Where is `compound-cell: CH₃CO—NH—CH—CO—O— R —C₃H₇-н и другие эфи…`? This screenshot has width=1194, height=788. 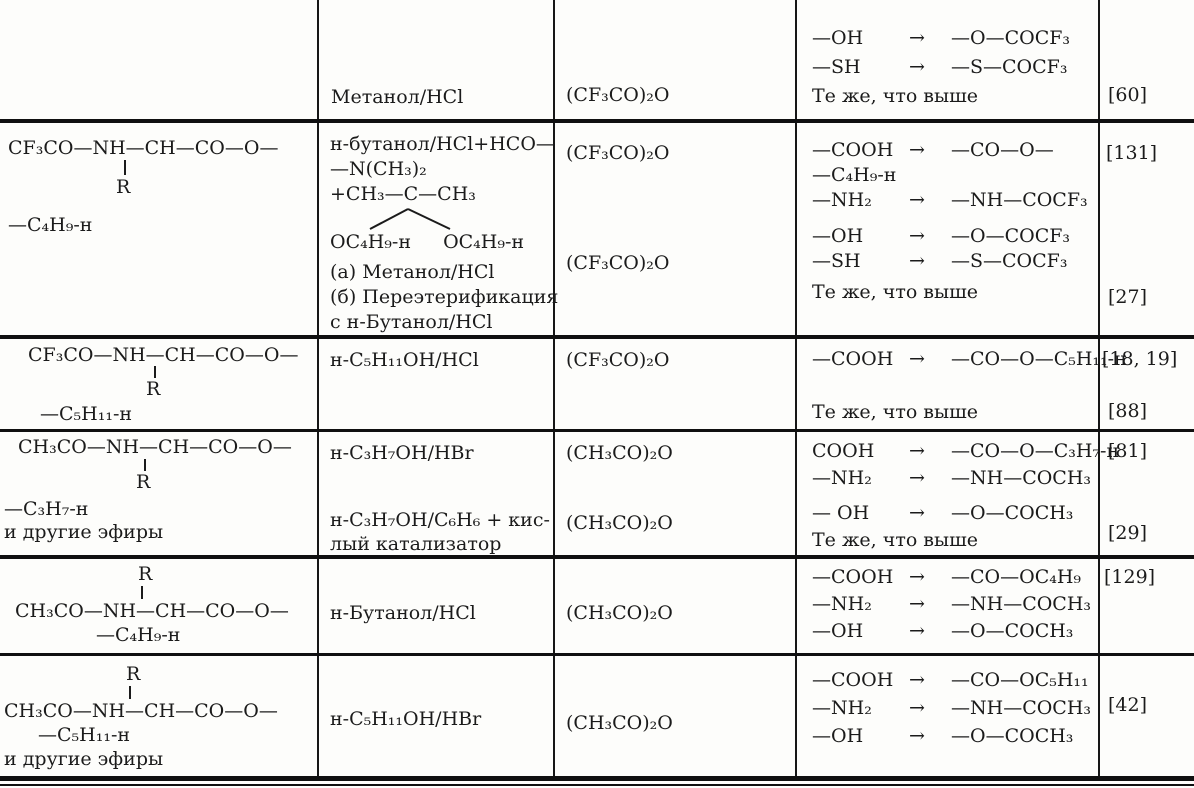
compound-cell: CH₃CO—NH—CH—CO—O— R —C₃H₇-н и другие эфи… is located at coordinates (148, 490).